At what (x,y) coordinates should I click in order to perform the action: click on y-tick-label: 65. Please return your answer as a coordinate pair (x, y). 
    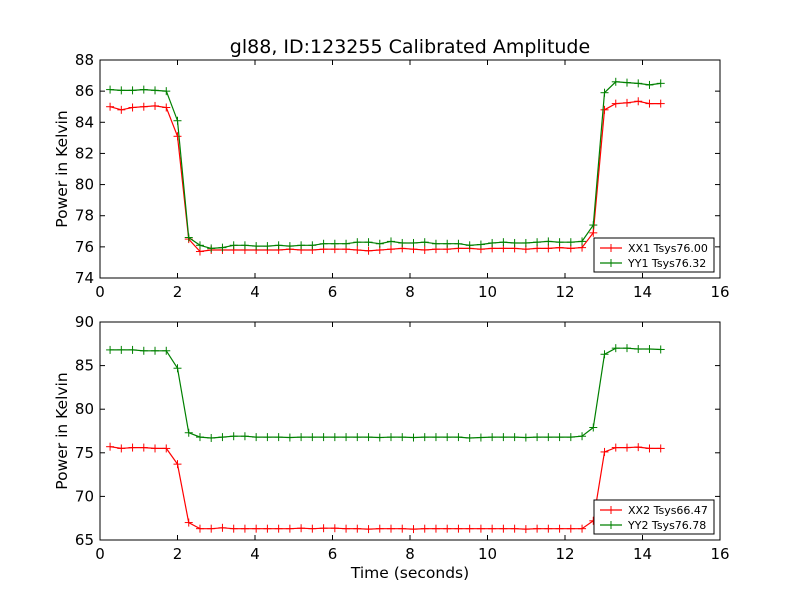
    Looking at the image, I should click on (84, 540).